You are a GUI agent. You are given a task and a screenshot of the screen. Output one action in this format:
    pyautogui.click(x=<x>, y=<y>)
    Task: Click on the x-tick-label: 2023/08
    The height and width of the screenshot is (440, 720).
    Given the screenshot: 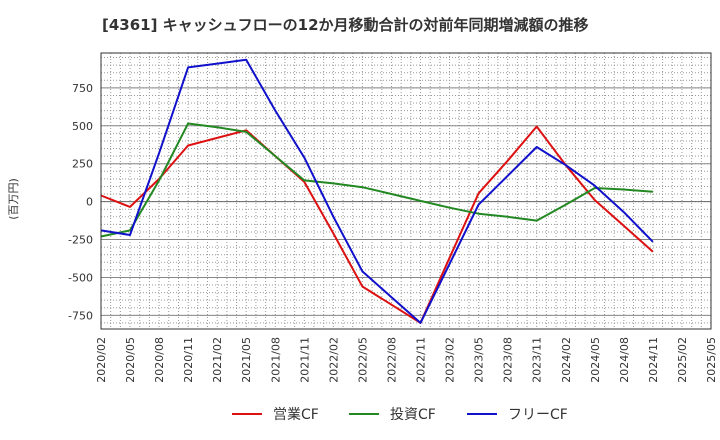 What is the action you would take?
    pyautogui.click(x=508, y=360)
    